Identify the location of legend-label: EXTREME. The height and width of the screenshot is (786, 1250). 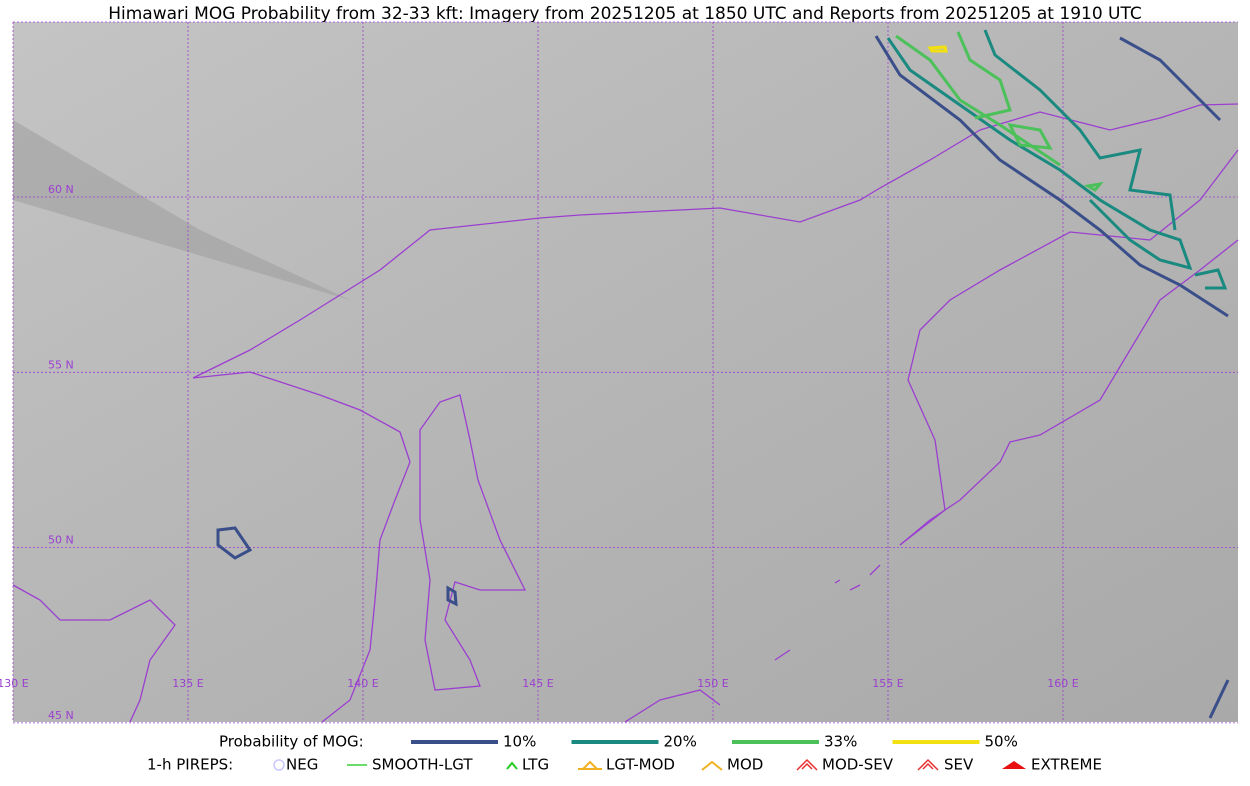
(1066, 765).